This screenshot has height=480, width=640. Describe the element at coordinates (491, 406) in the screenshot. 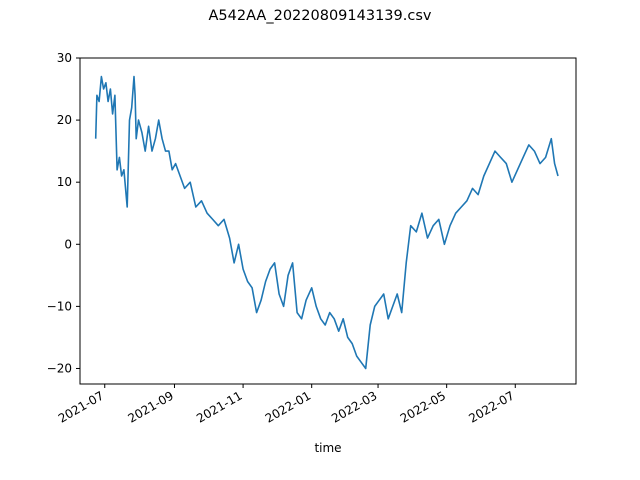

I see `x-tick-label: 2022-07` at that location.